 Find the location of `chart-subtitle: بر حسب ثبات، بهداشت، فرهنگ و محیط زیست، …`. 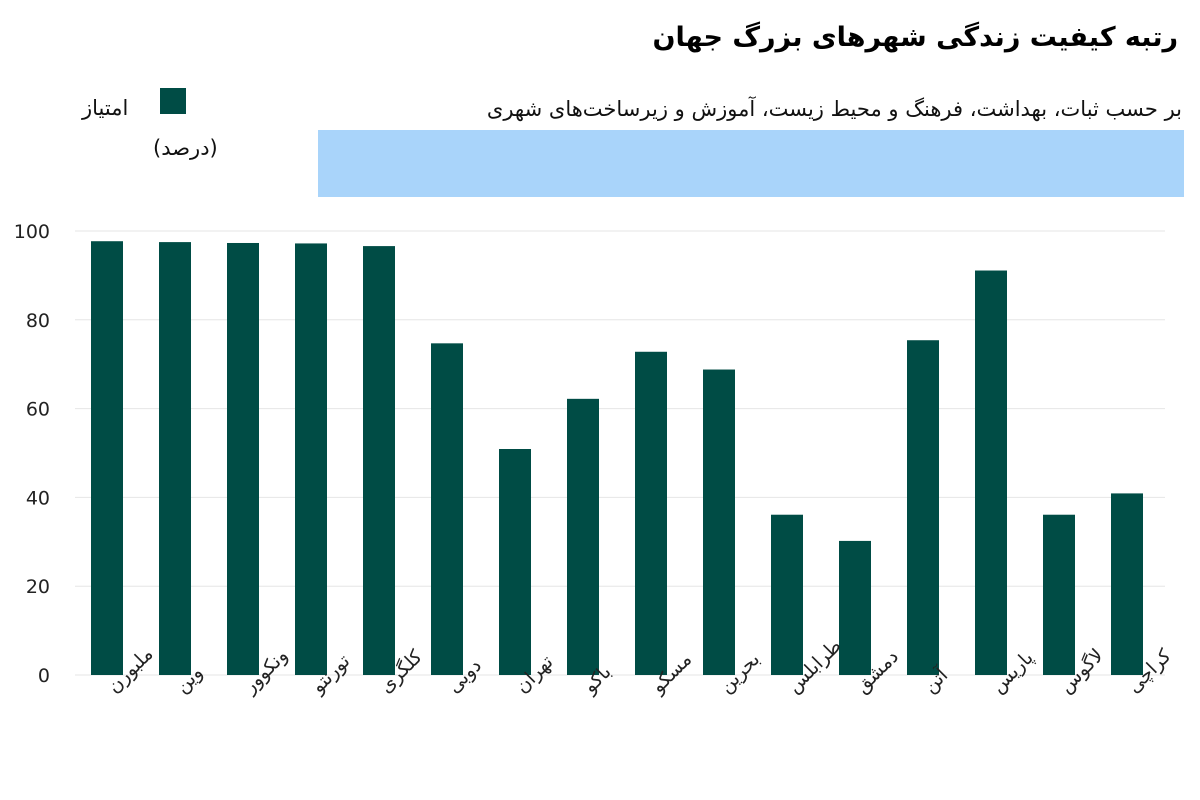

chart-subtitle: بر حسب ثبات، بهداشت، فرهنگ و محیط زیست، … is located at coordinates (834, 109).